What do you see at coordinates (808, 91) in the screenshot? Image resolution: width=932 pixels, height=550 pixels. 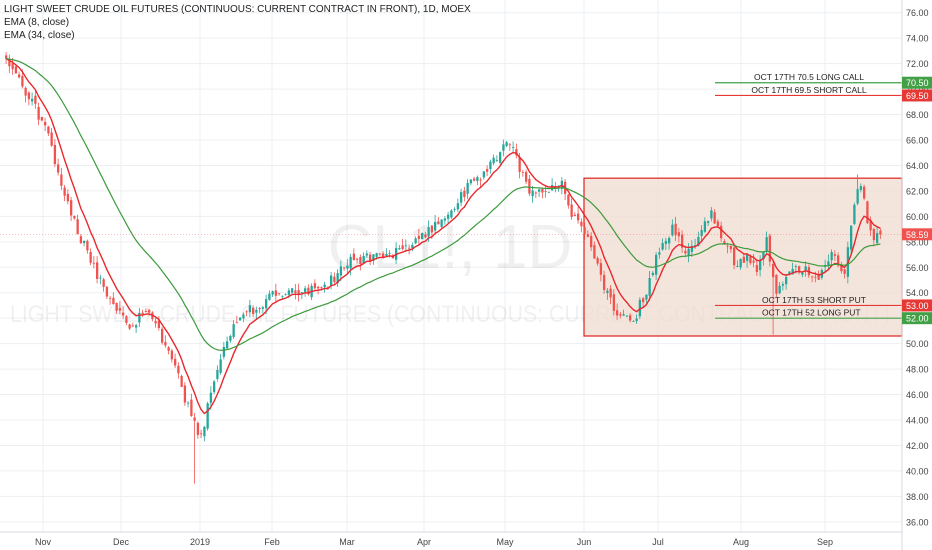 I see `option-level: OCT 17TH 69.5 SHORT CALL` at bounding box center [808, 91].